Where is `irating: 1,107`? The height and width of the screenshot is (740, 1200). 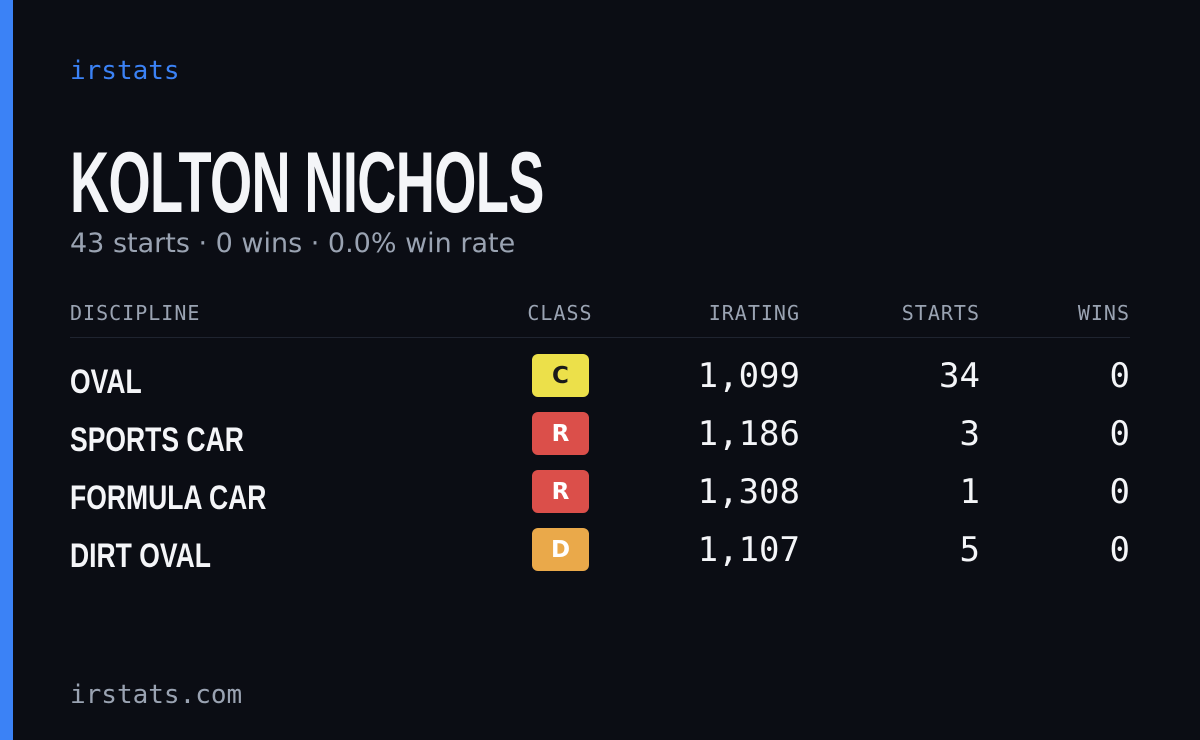 irating: 1,107 is located at coordinates (748, 550).